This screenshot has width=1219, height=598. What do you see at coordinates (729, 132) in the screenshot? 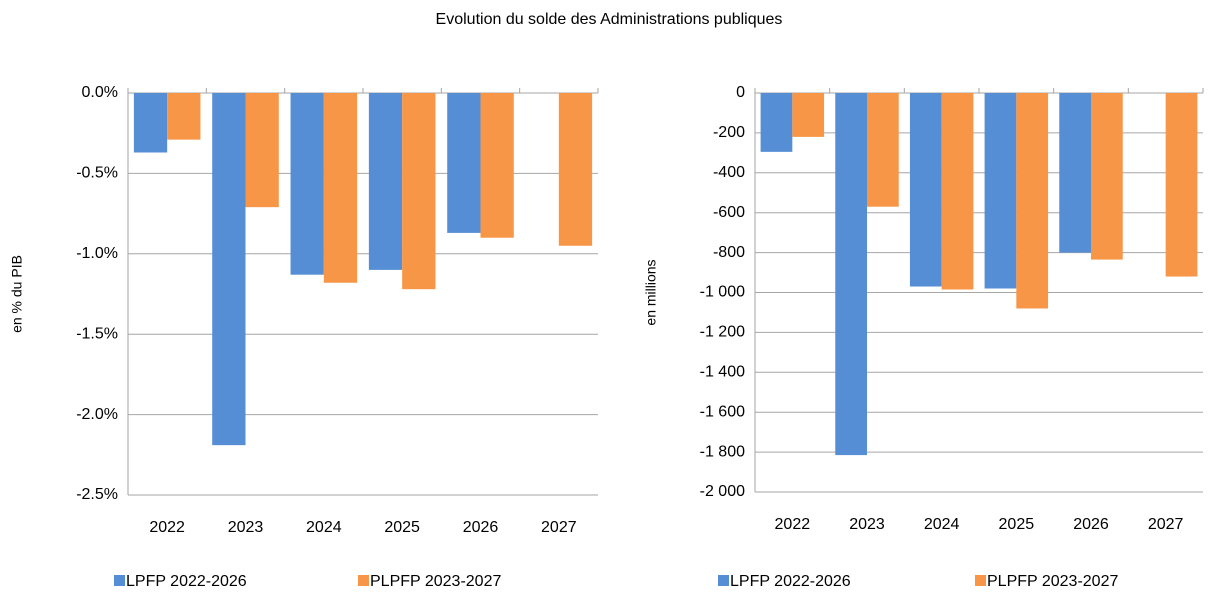
I see `y-tick-label: -200` at bounding box center [729, 132].